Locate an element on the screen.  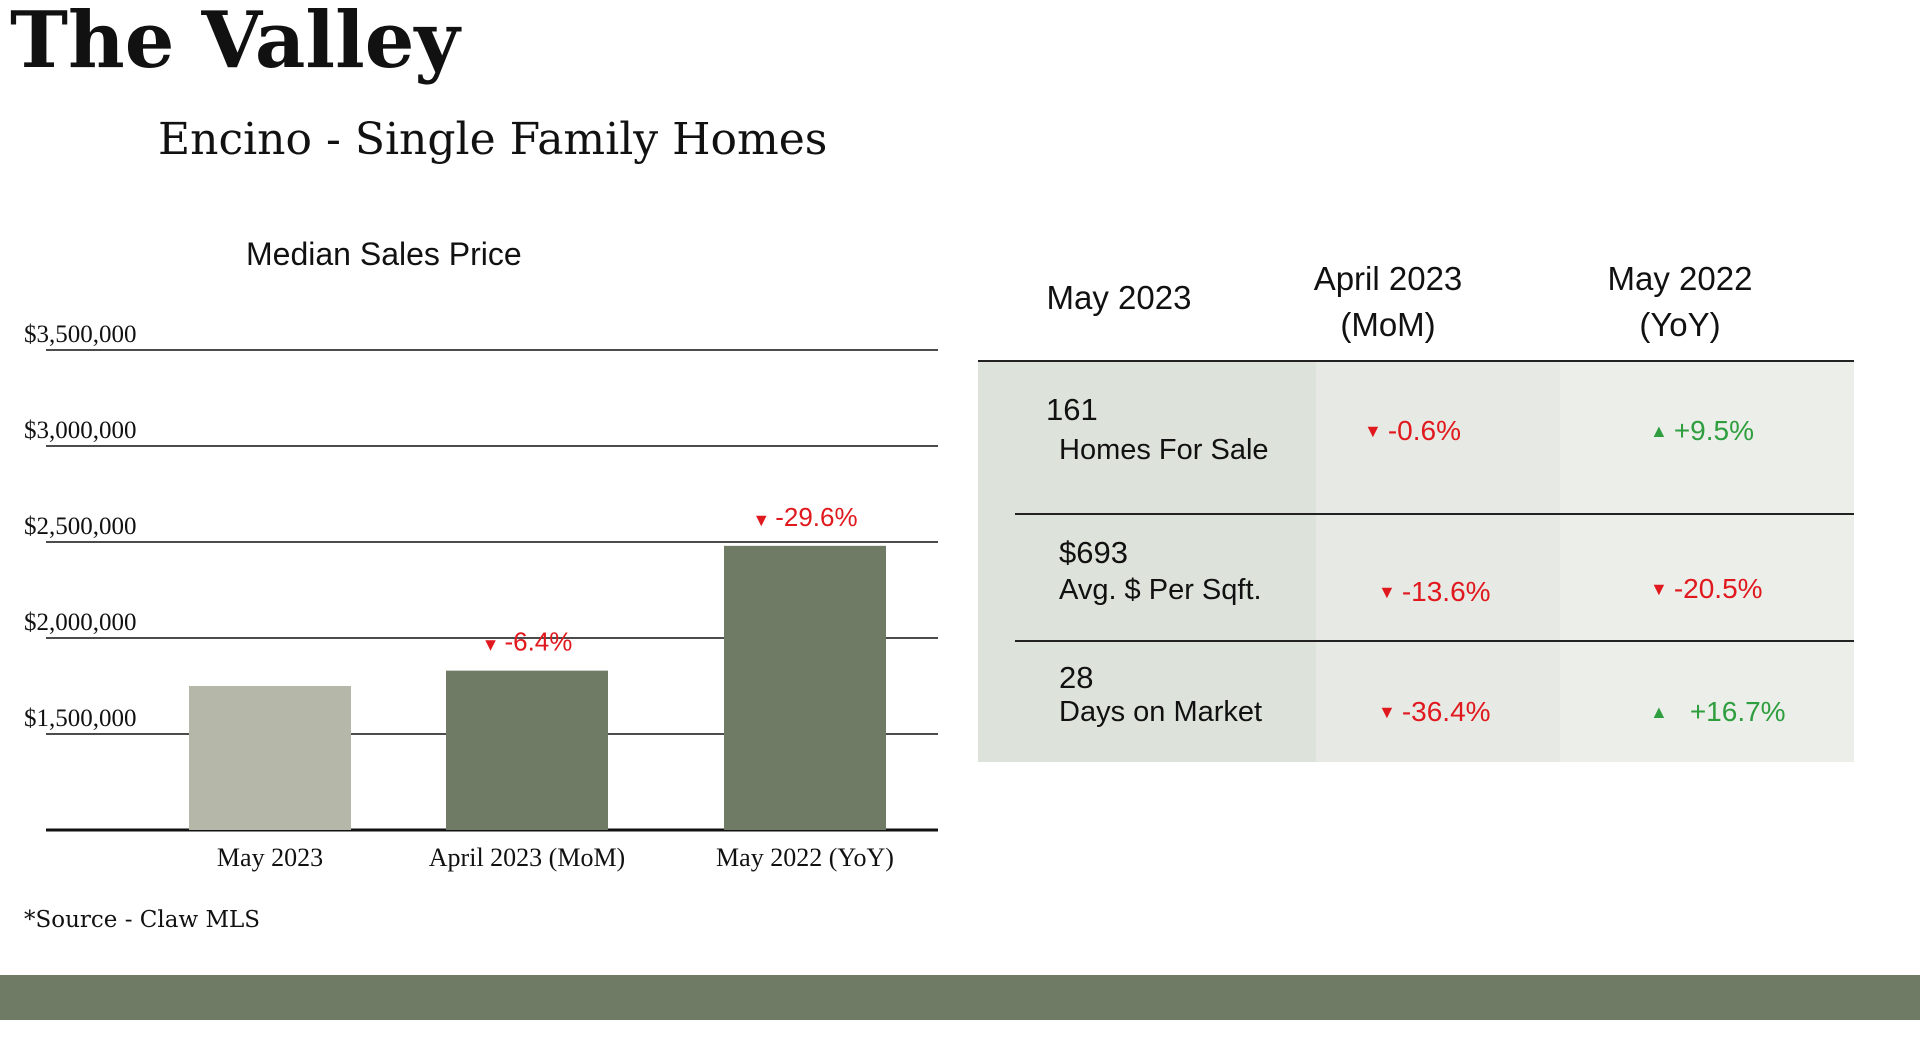
page-title: The Valley is located at coordinates (235, 43).